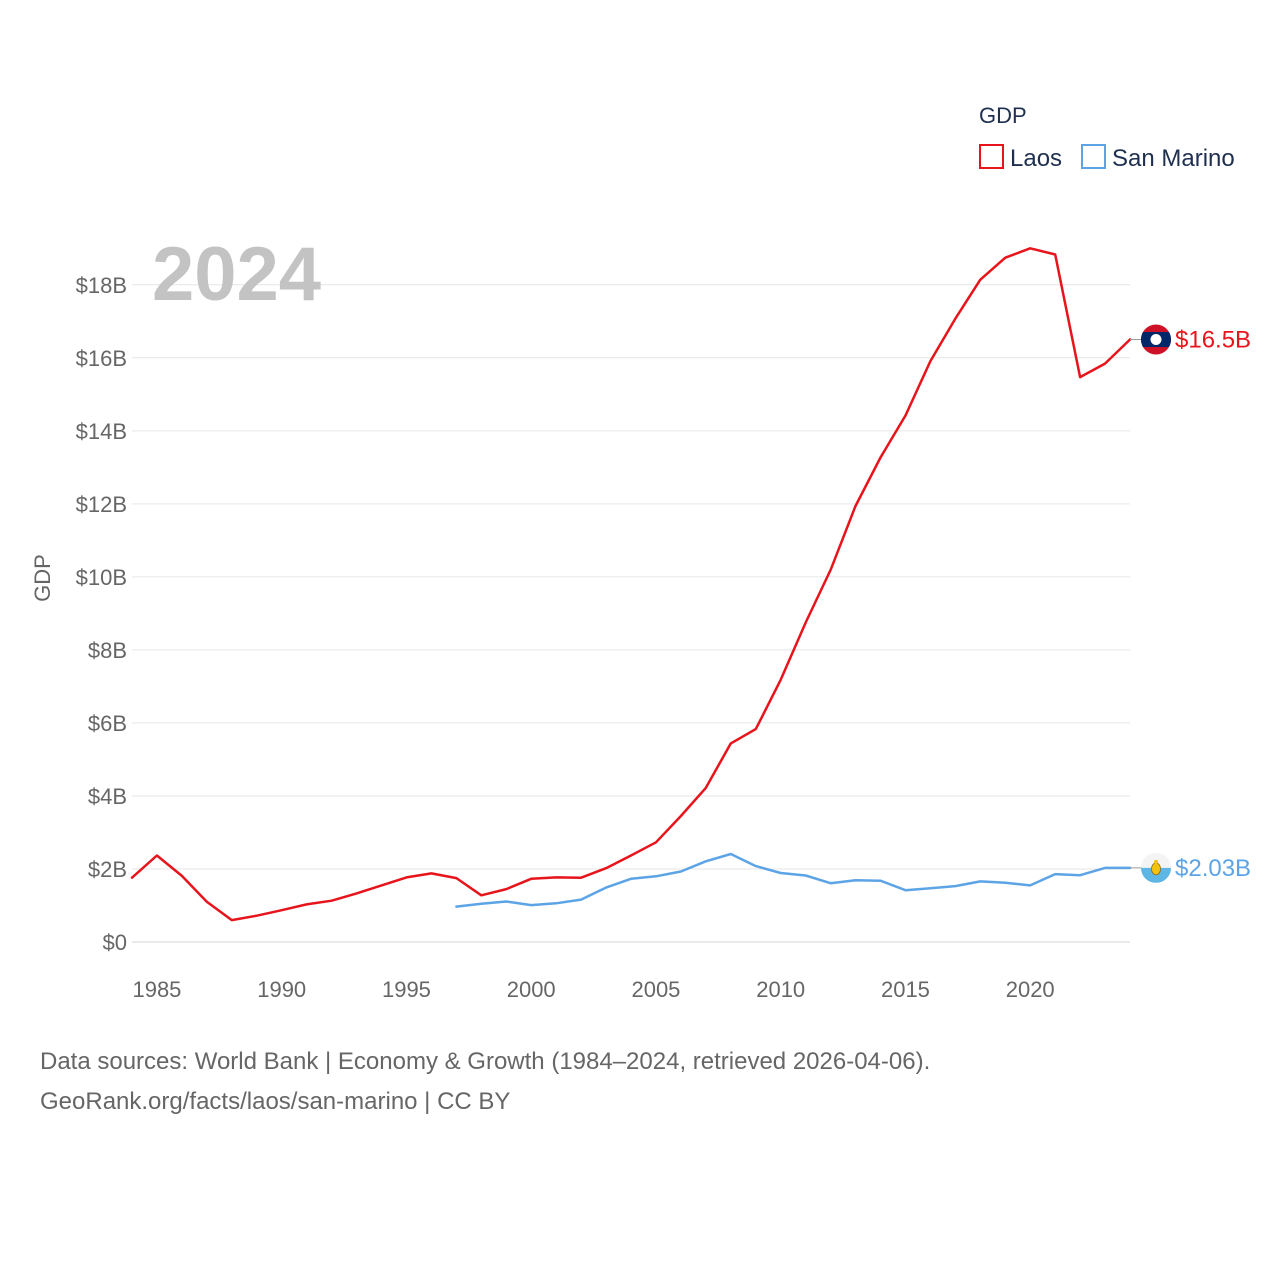 The height and width of the screenshot is (1280, 1280). What do you see at coordinates (156, 989) in the screenshot?
I see `x-tick-label: 1985` at bounding box center [156, 989].